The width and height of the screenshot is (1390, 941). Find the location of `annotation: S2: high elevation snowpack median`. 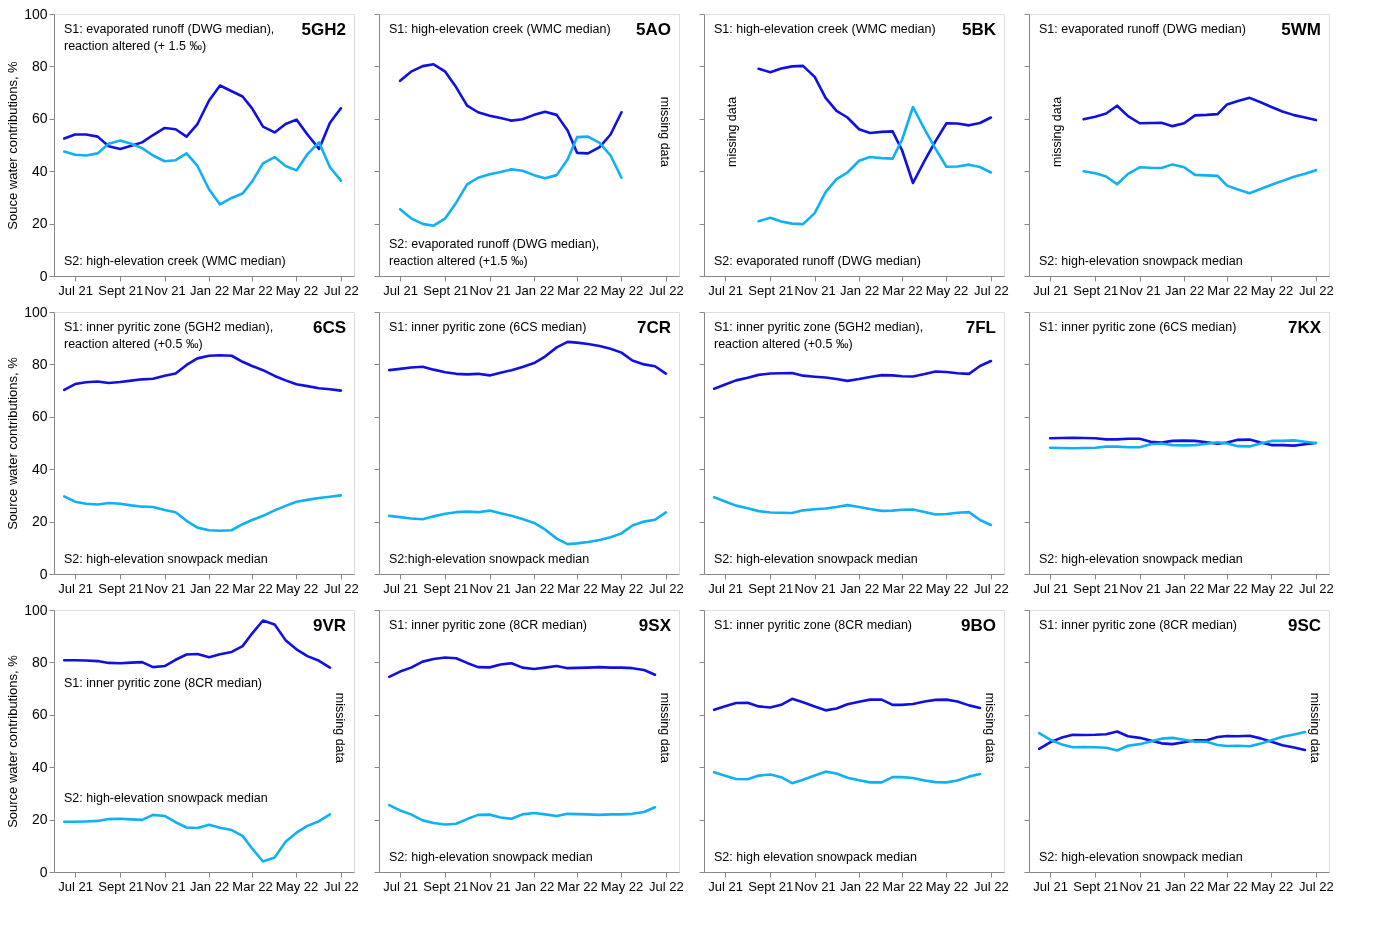

annotation: S2: high elevation snowpack median is located at coordinates (815, 857).